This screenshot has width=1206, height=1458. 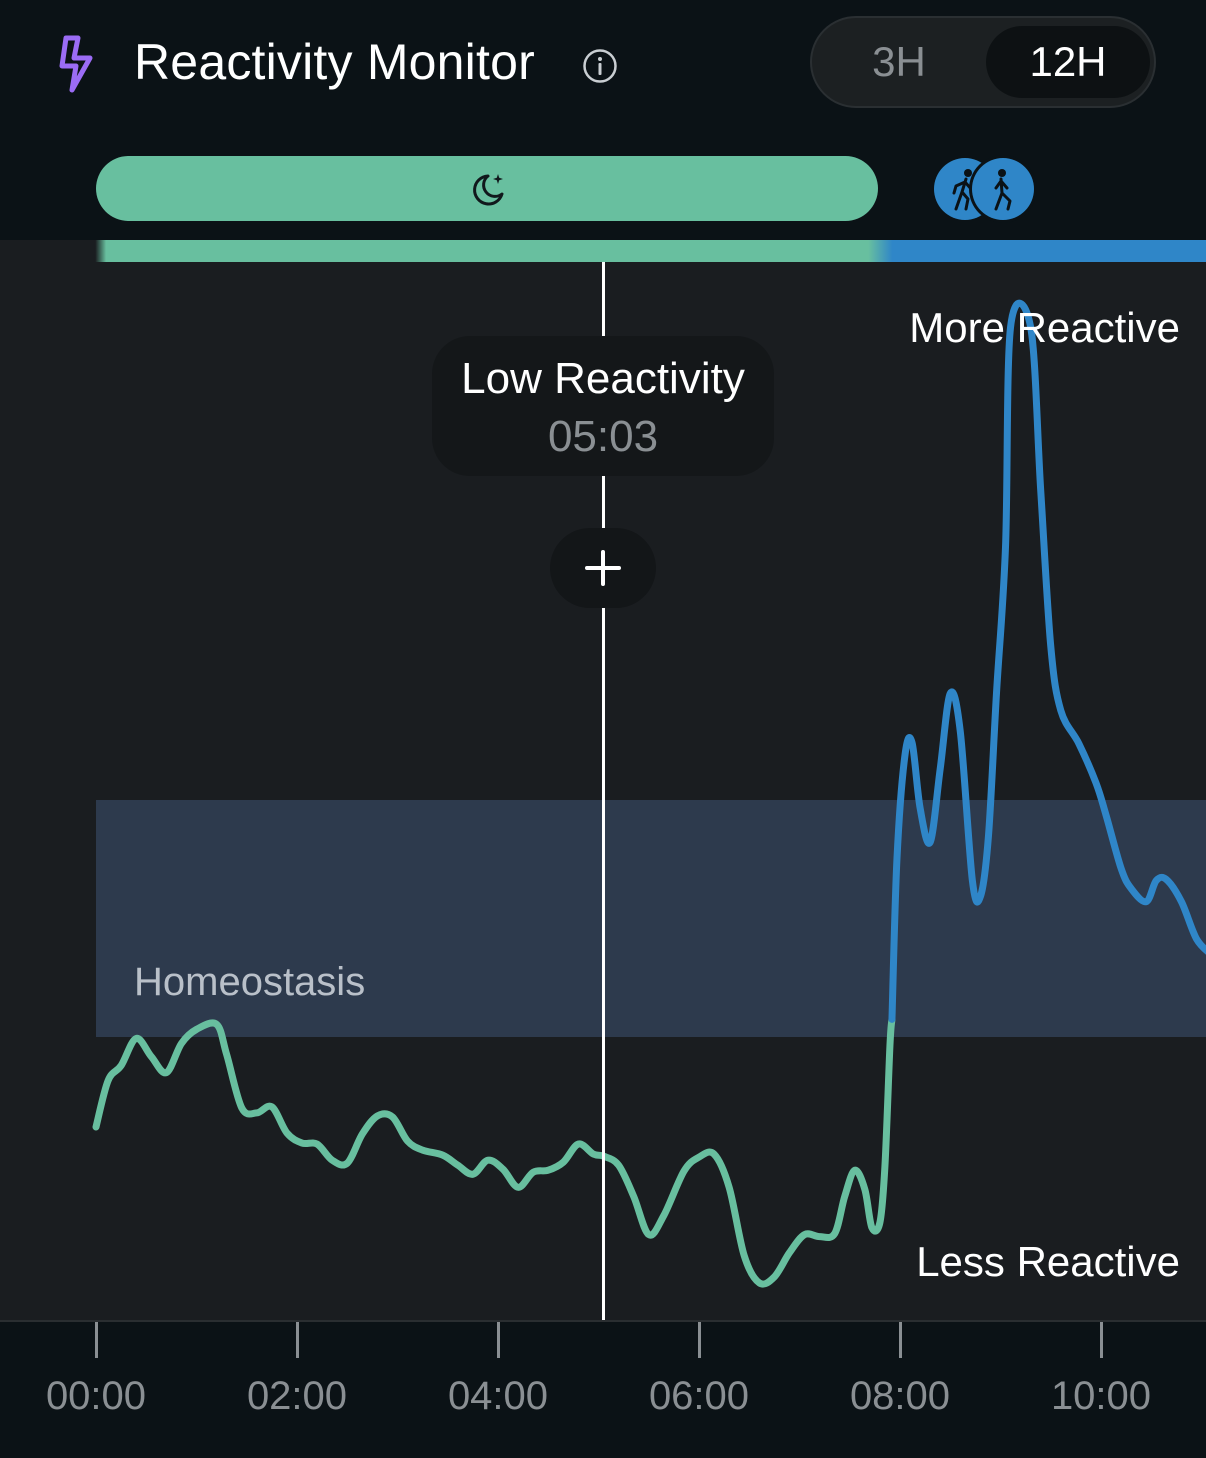 I want to click on range-option-3h: 3H, so click(x=899, y=61).